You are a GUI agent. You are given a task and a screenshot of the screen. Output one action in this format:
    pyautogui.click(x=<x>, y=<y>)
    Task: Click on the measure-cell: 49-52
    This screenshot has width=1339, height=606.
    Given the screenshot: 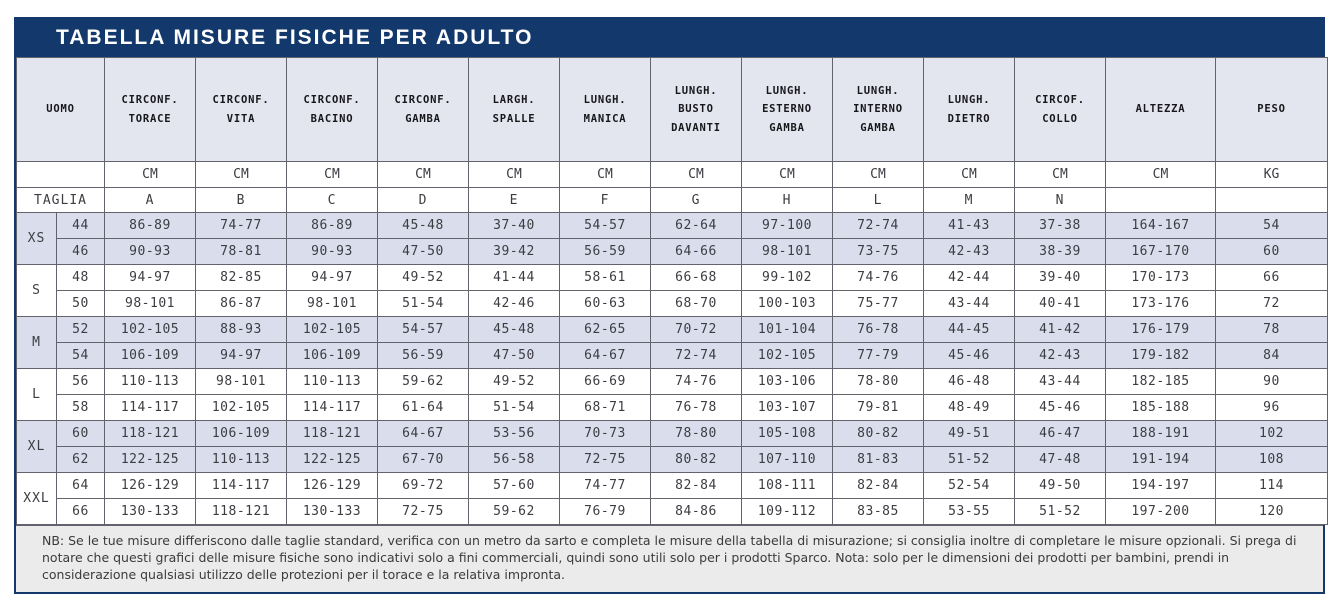 What is the action you would take?
    pyautogui.click(x=423, y=277)
    